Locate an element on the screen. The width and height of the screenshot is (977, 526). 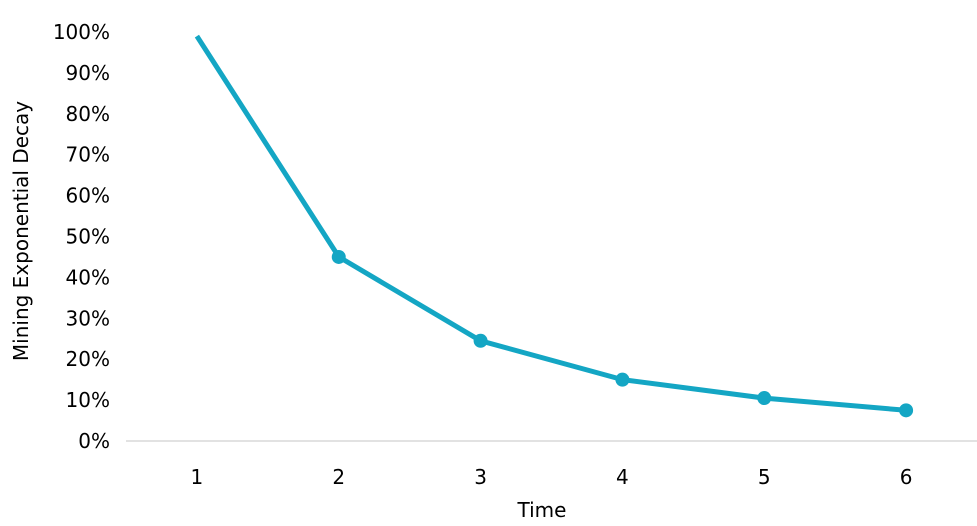
y-axis-ticks: 0% 10% 20% 30% 40% 50% 60% 70% 80% 90% 100% is located at coordinates (81, 236).